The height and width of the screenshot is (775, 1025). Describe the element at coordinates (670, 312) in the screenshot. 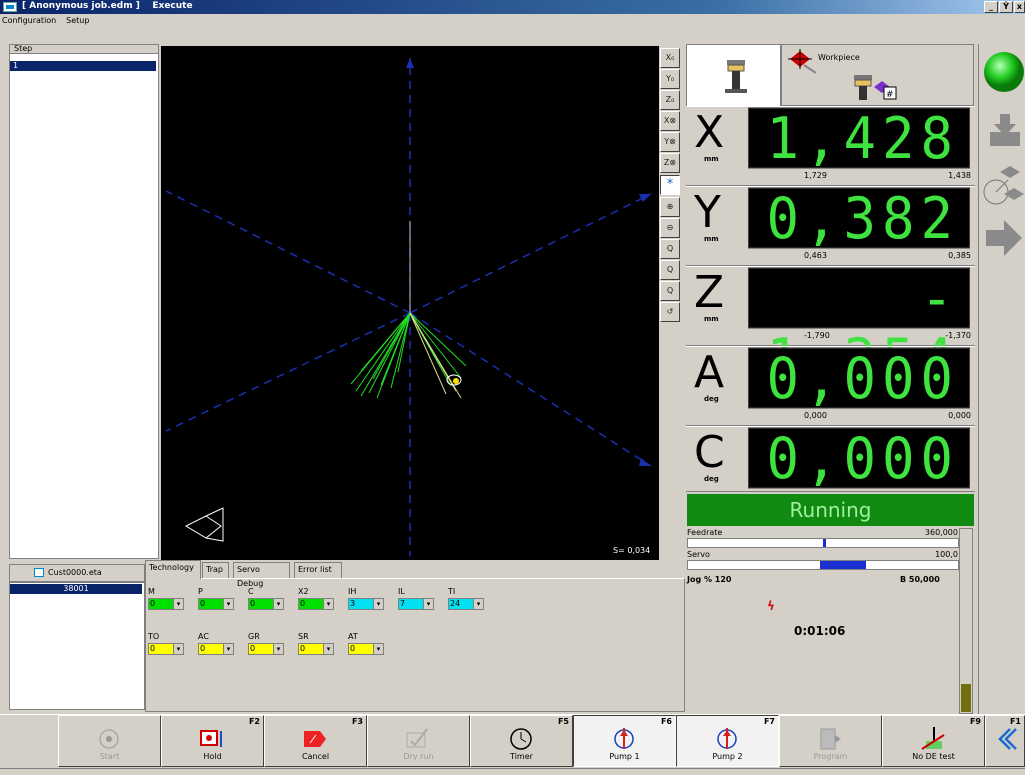

I see `pan-icon: ↺` at that location.